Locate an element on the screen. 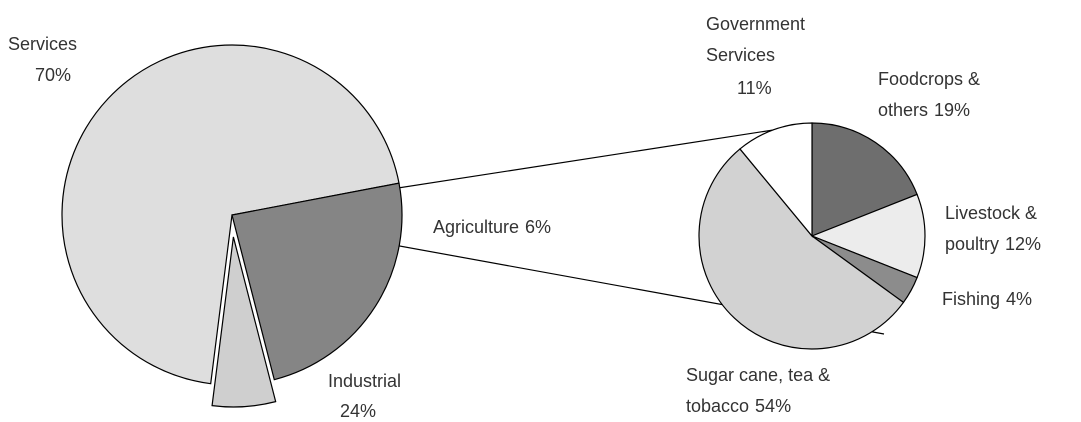 The width and height of the screenshot is (1081, 422). label-line: Industrial is located at coordinates (364, 381).